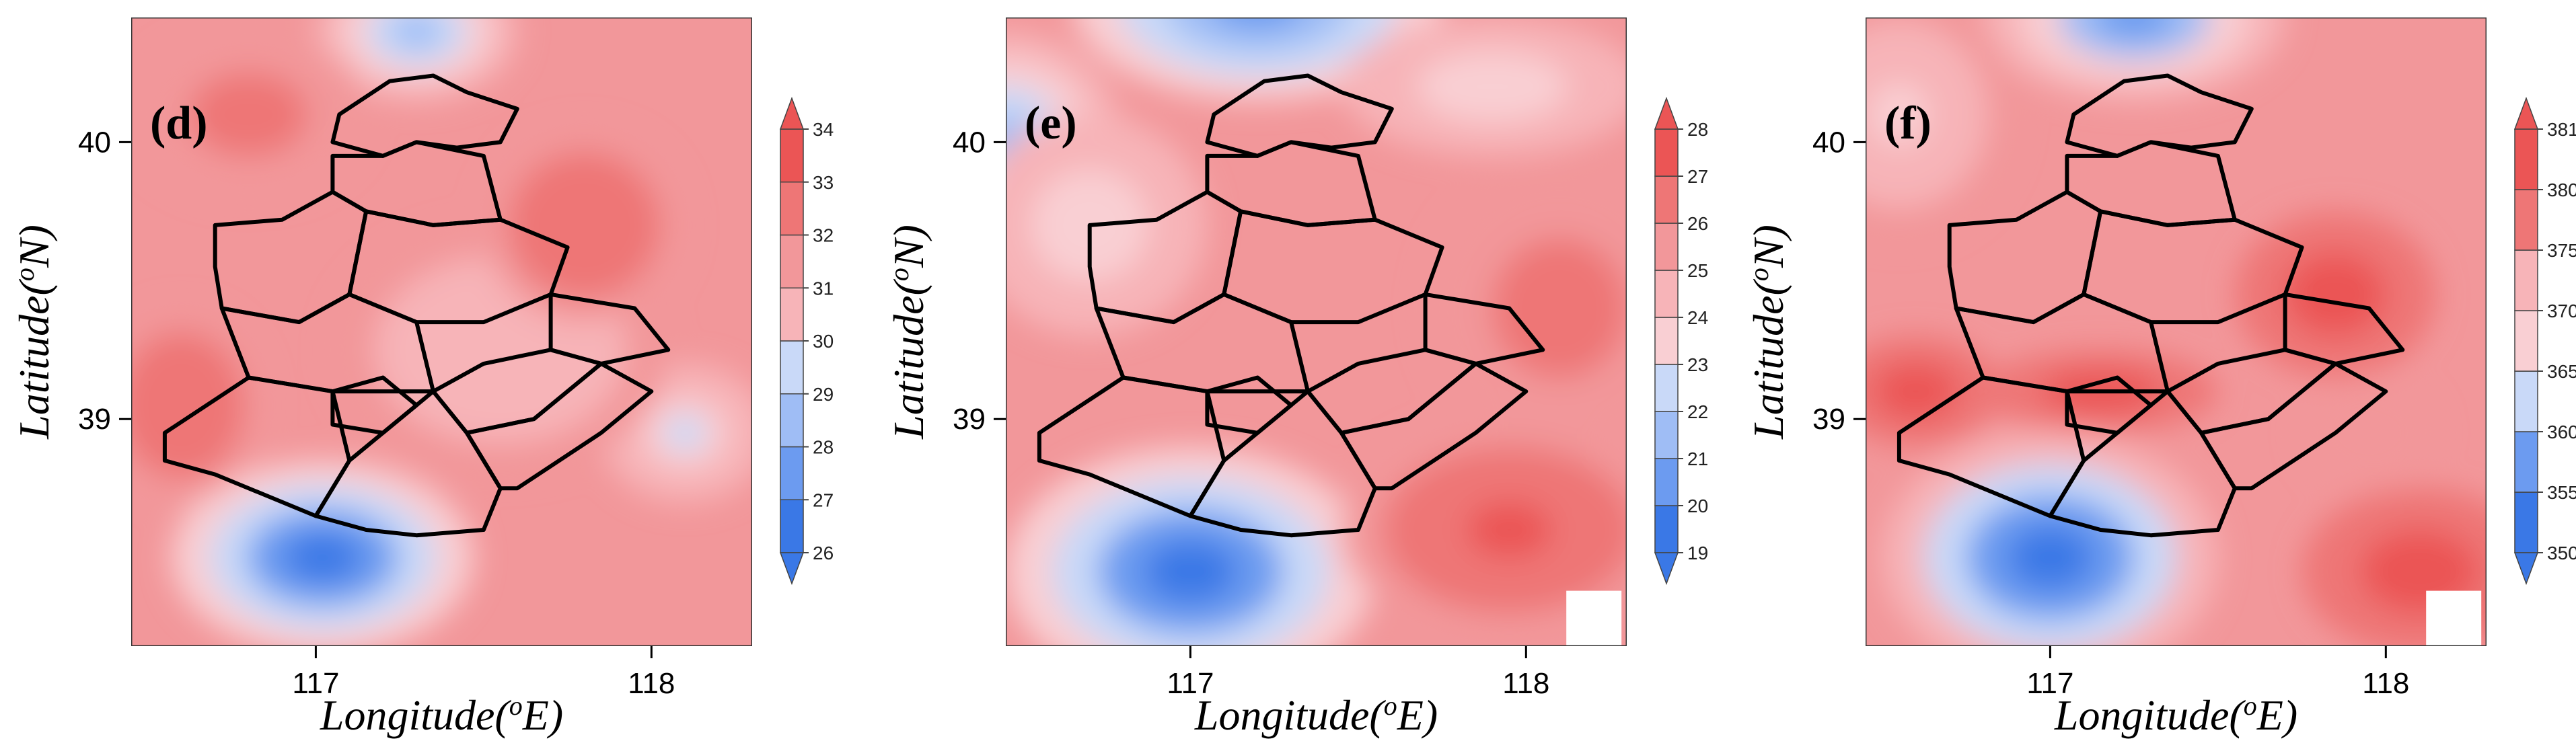 The image size is (2576, 747). What do you see at coordinates (1681, 341) in the screenshot?
I see `colorbar: 19 20 21 22 23 24 25 26 27 28` at bounding box center [1681, 341].